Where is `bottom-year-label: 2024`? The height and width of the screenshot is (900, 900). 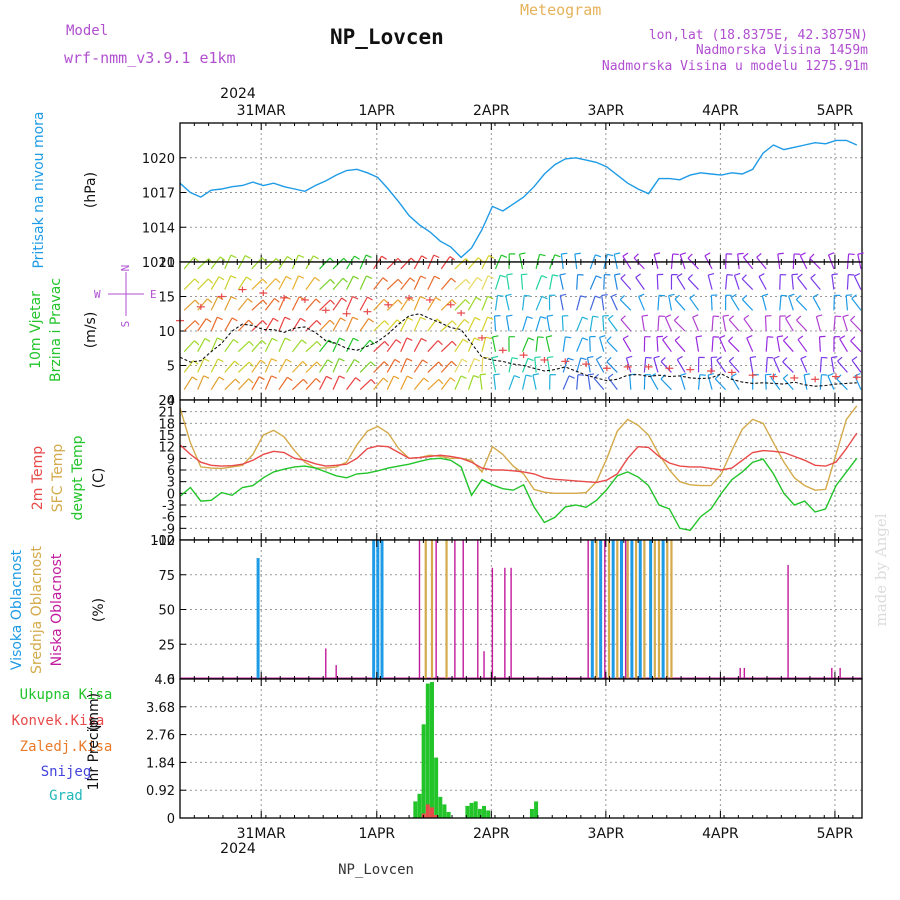 bottom-year-label: 2024 is located at coordinates (238, 849).